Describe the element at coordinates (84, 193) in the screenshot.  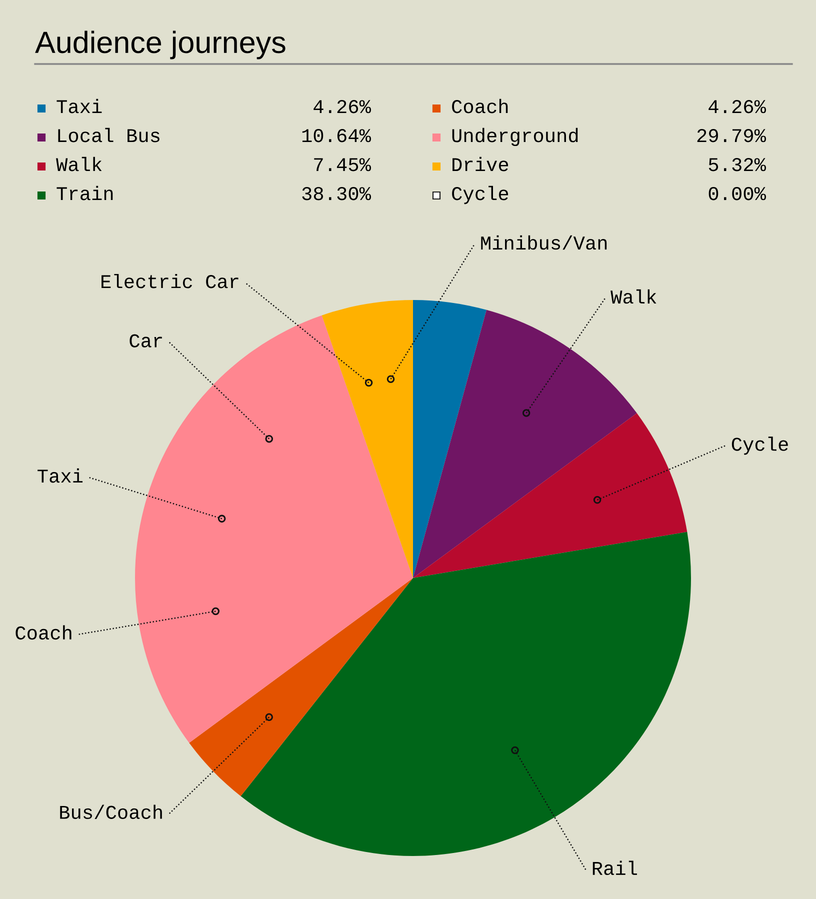
I see `legend-label: Train` at that location.